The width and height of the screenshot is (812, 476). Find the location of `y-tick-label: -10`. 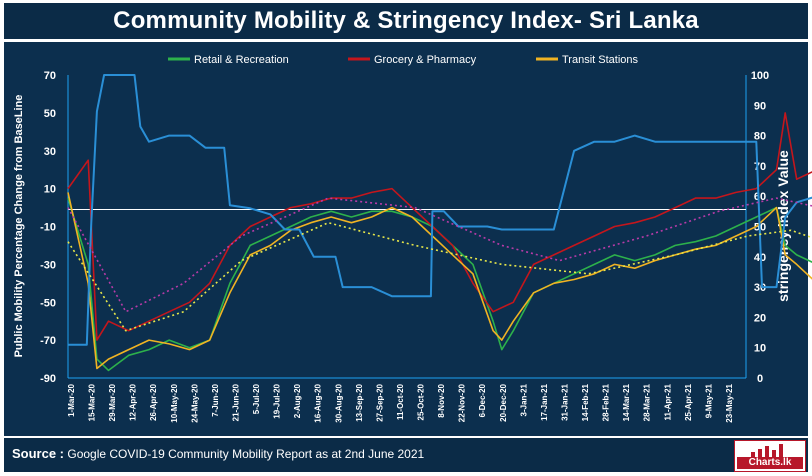

y-tick-label: -10 is located at coordinates (48, 228).